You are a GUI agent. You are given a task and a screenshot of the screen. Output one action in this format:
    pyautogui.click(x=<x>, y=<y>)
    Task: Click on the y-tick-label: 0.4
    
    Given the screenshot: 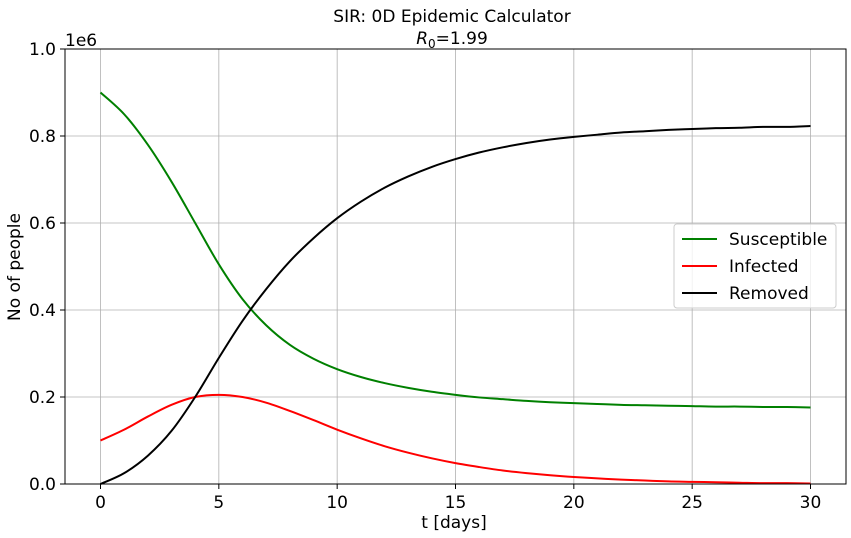 What is the action you would take?
    pyautogui.click(x=42, y=311)
    